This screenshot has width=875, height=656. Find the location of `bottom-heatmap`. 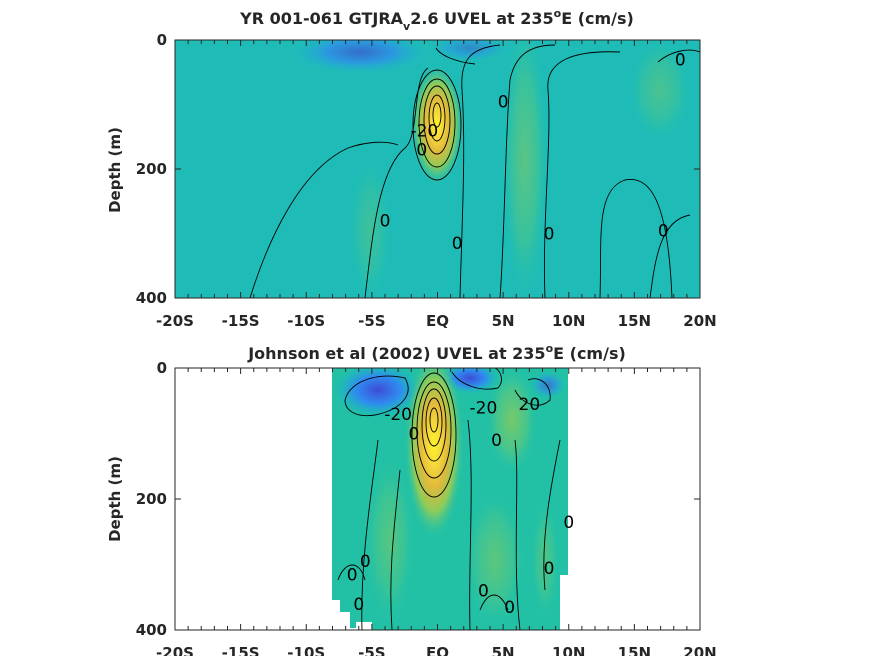

bottom-heatmap is located at coordinates (450, 499).